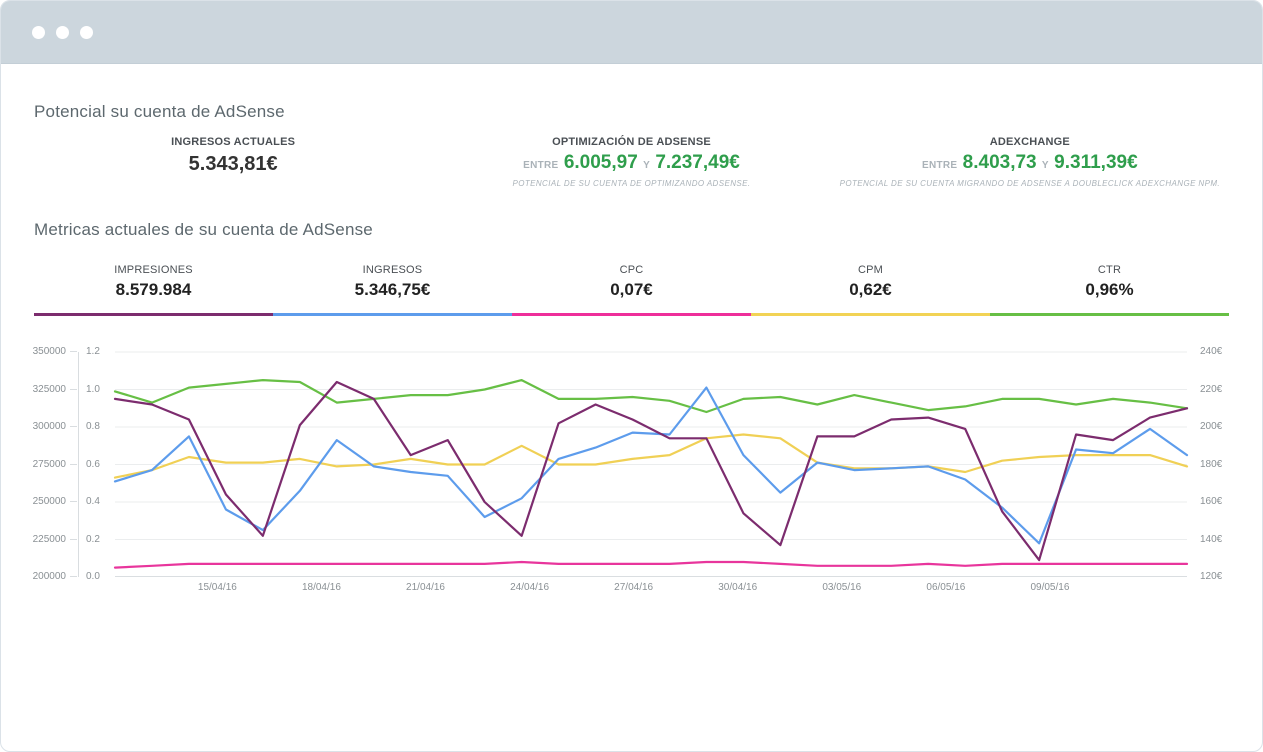 The image size is (1263, 752). What do you see at coordinates (55, 539) in the screenshot?
I see `axis-tick: 225000` at bounding box center [55, 539].